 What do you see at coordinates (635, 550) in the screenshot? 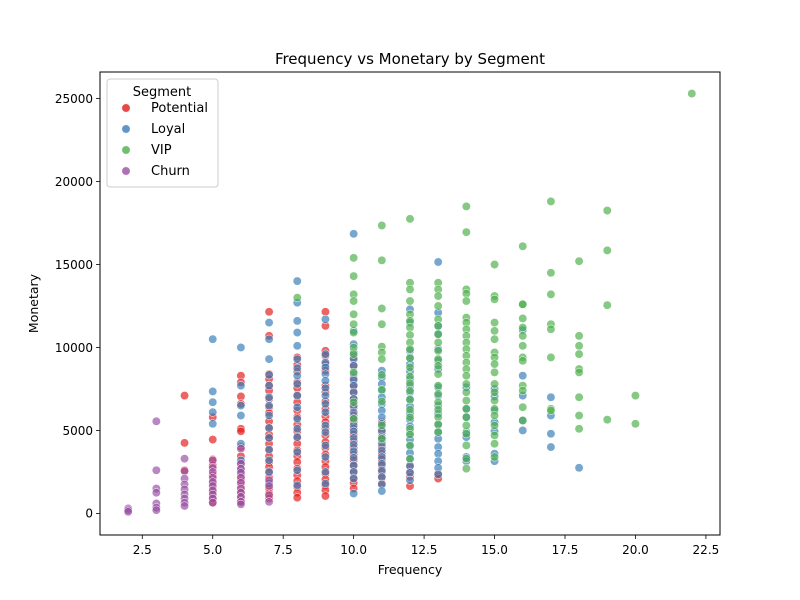
I see `x-tick-label: 20.0` at bounding box center [635, 550].